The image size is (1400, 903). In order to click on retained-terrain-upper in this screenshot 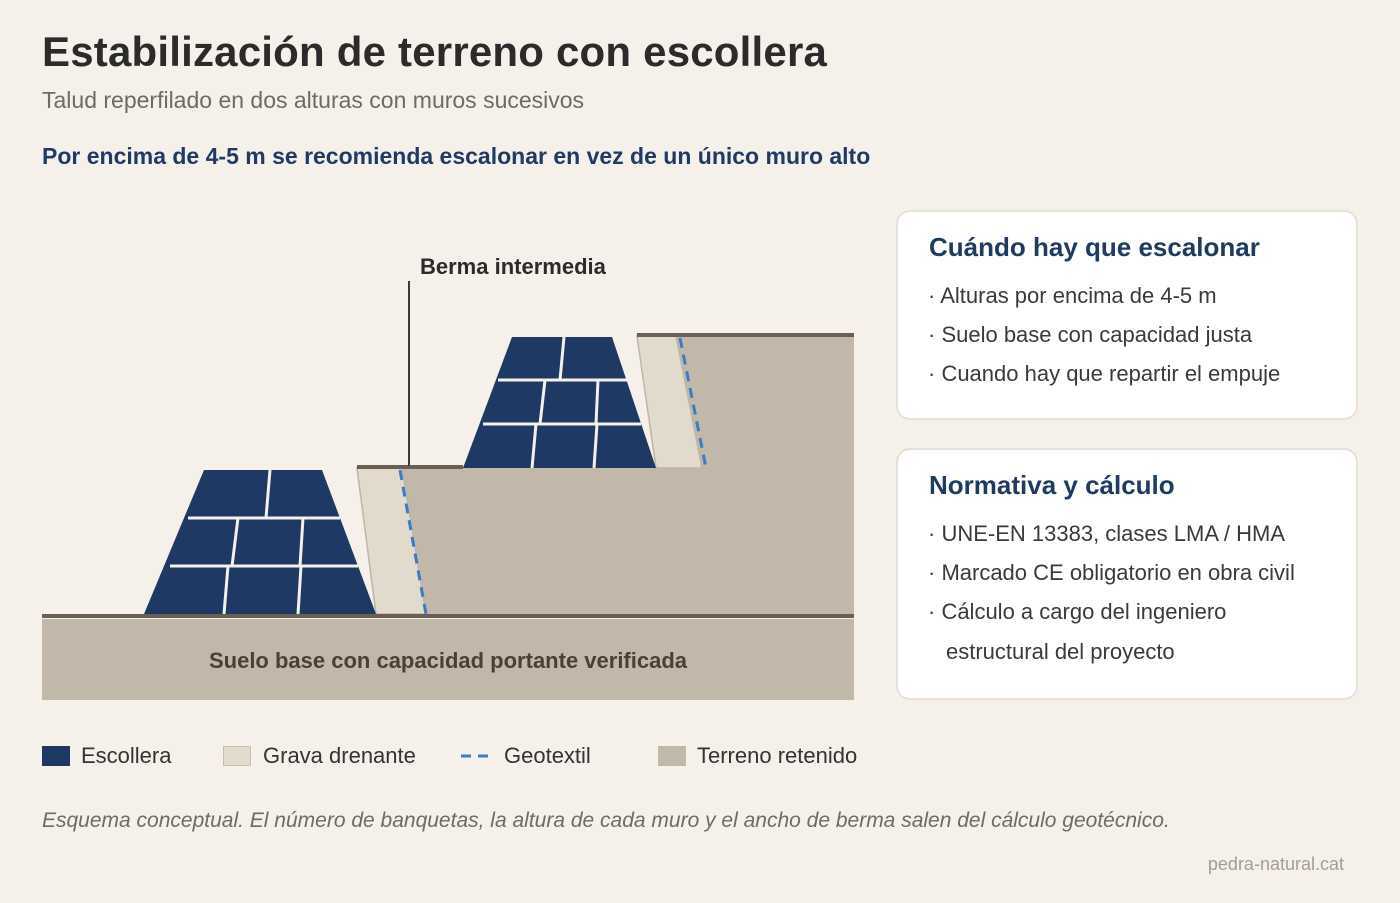, I will do `click(765, 402)`.